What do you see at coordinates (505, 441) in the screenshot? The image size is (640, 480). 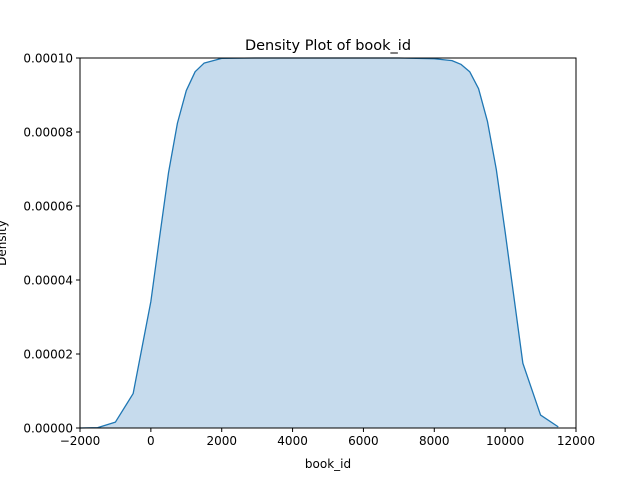 I see `x-tick-label: 10000` at bounding box center [505, 441].